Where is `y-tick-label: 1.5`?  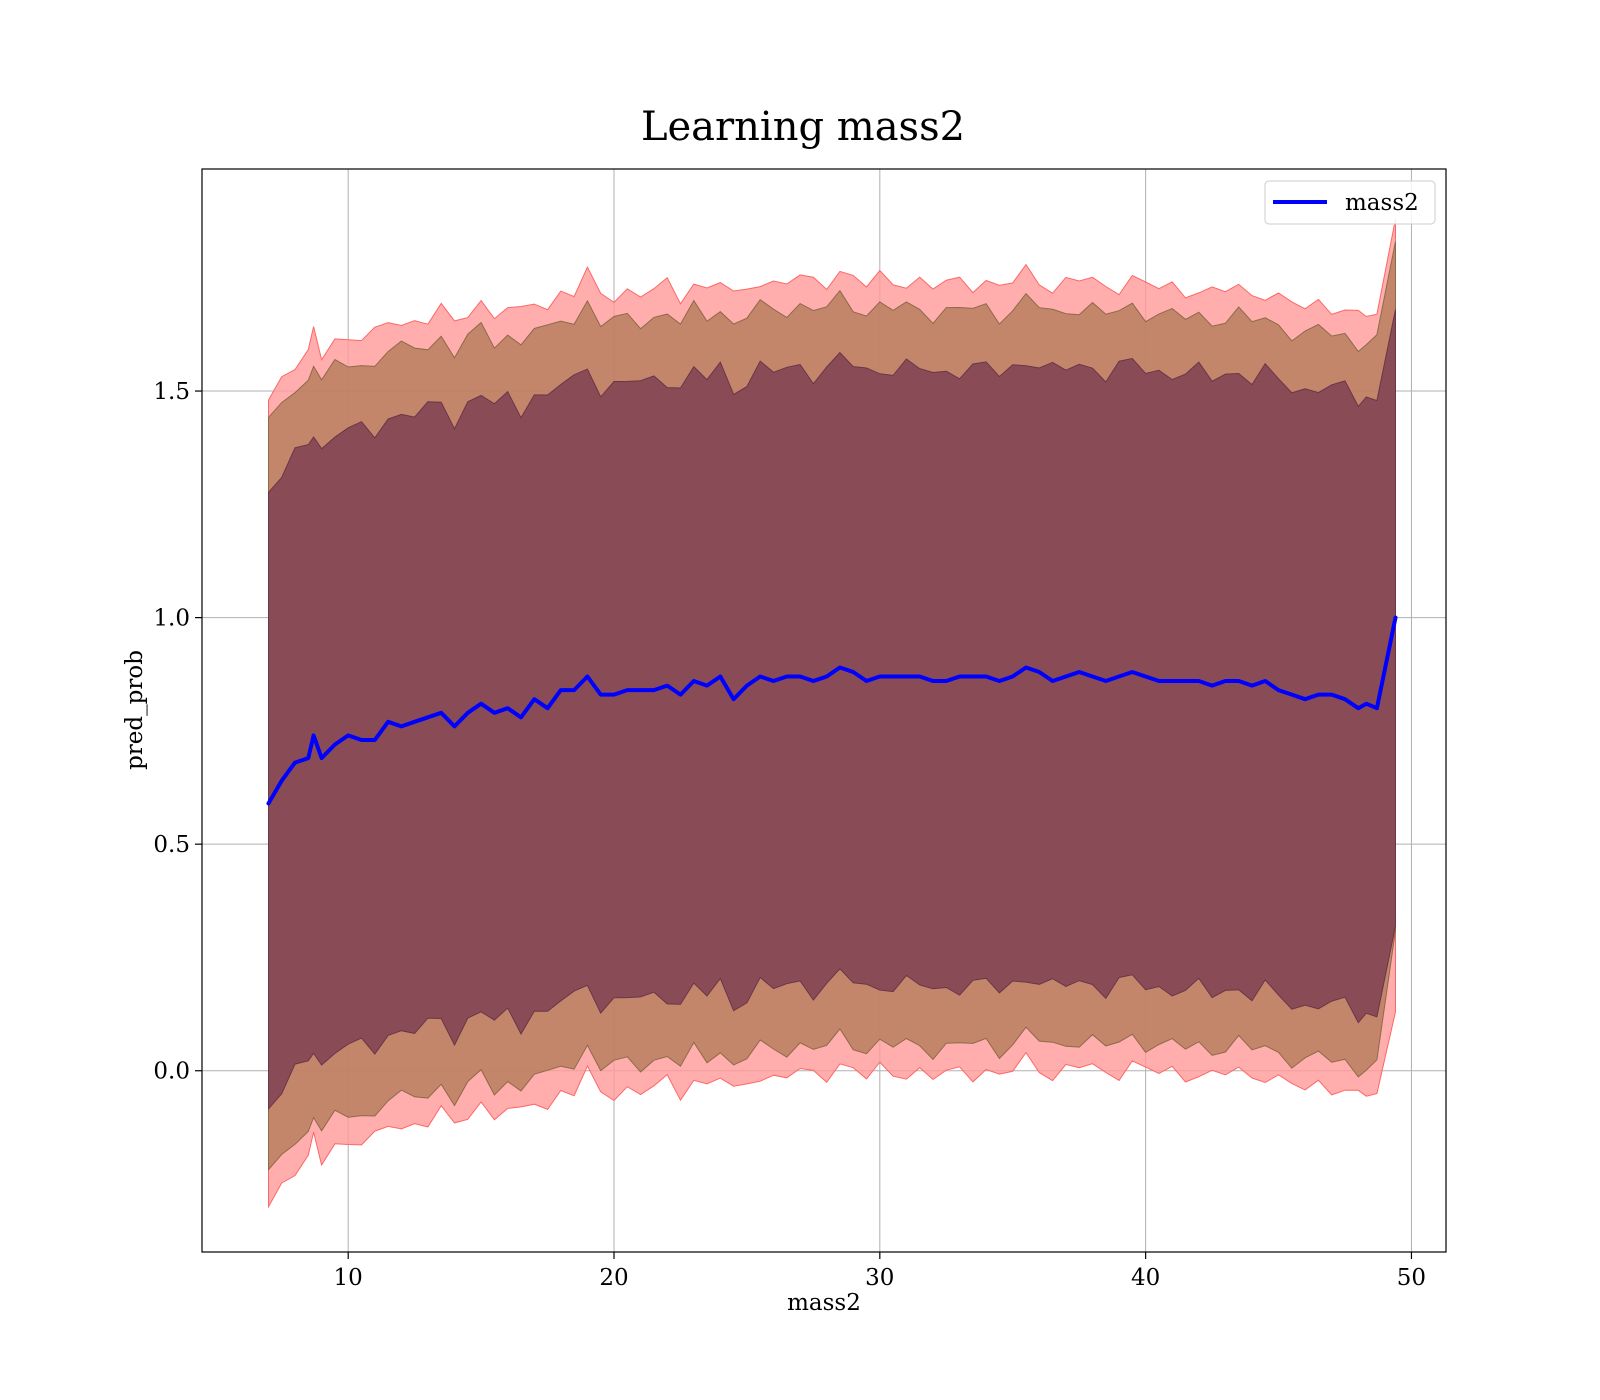 y-tick-label: 1.5 is located at coordinates (171, 392).